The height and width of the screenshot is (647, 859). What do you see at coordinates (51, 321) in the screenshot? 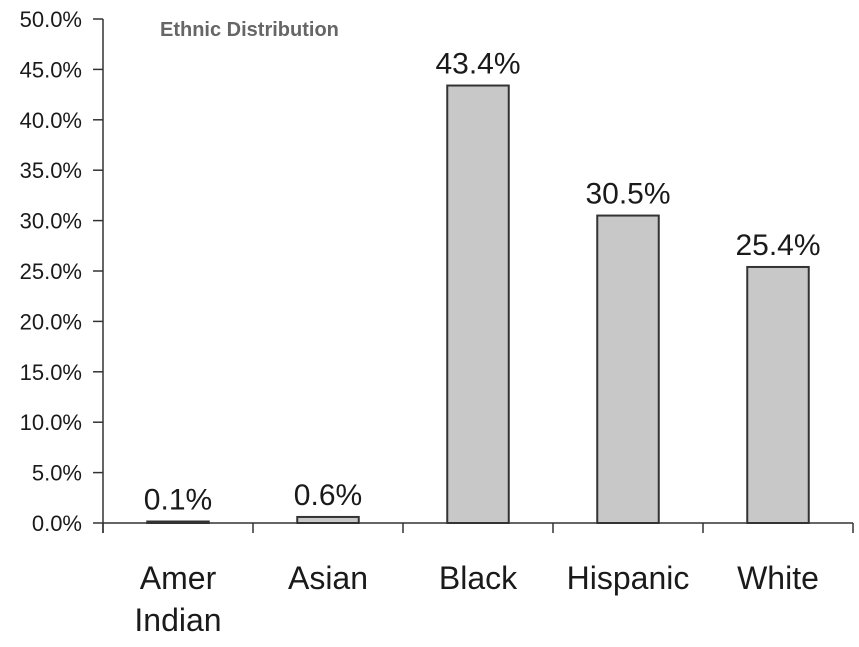
I see `y-tick-label: 20.0%` at bounding box center [51, 321].